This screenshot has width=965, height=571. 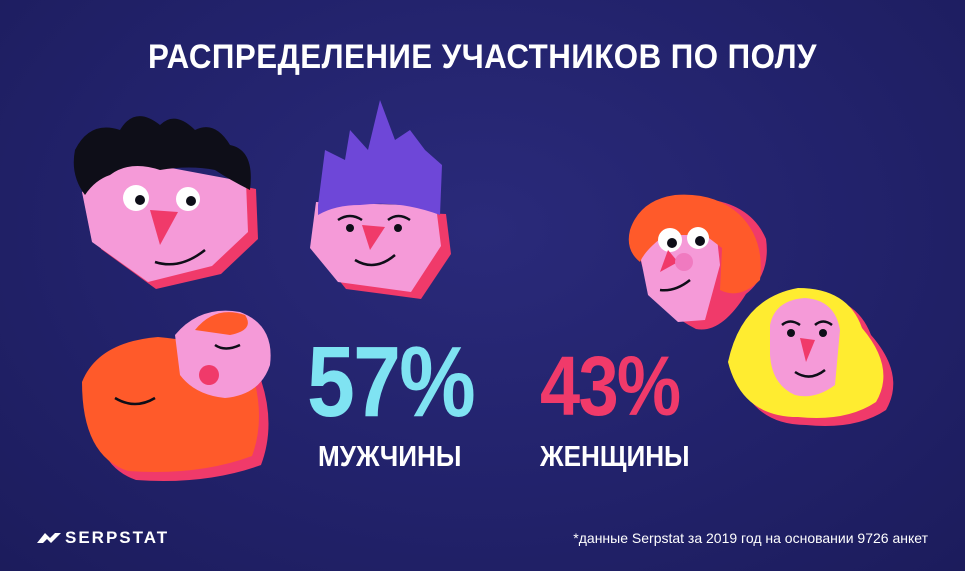 What do you see at coordinates (117, 537) in the screenshot?
I see `brand-name: SERPSTAT` at bounding box center [117, 537].